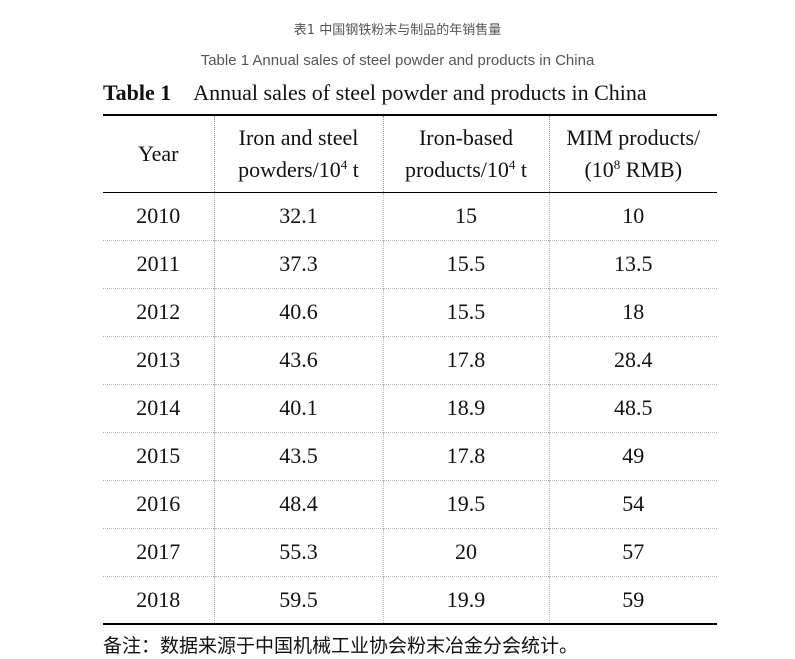  What do you see at coordinates (158, 503) in the screenshot?
I see `cell-year: 2016` at bounding box center [158, 503].